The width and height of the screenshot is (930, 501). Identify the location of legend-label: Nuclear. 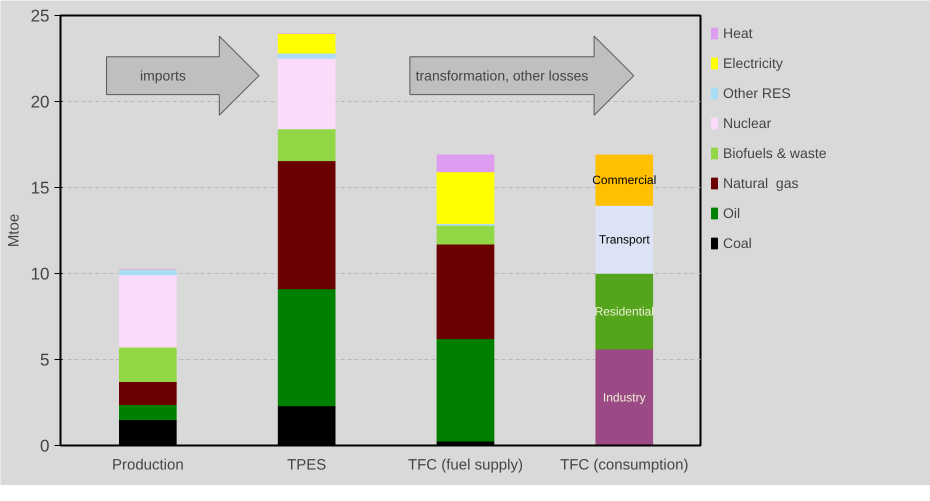
(747, 123).